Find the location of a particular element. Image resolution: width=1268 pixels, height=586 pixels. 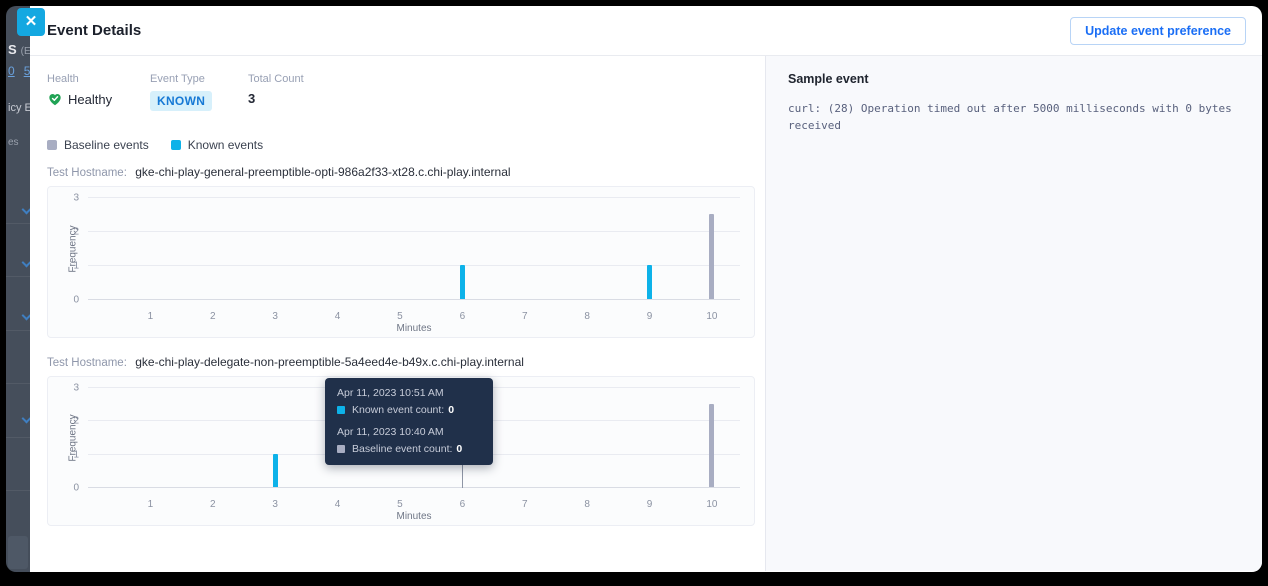

stat-health: Health Healthy is located at coordinates (84, 92).